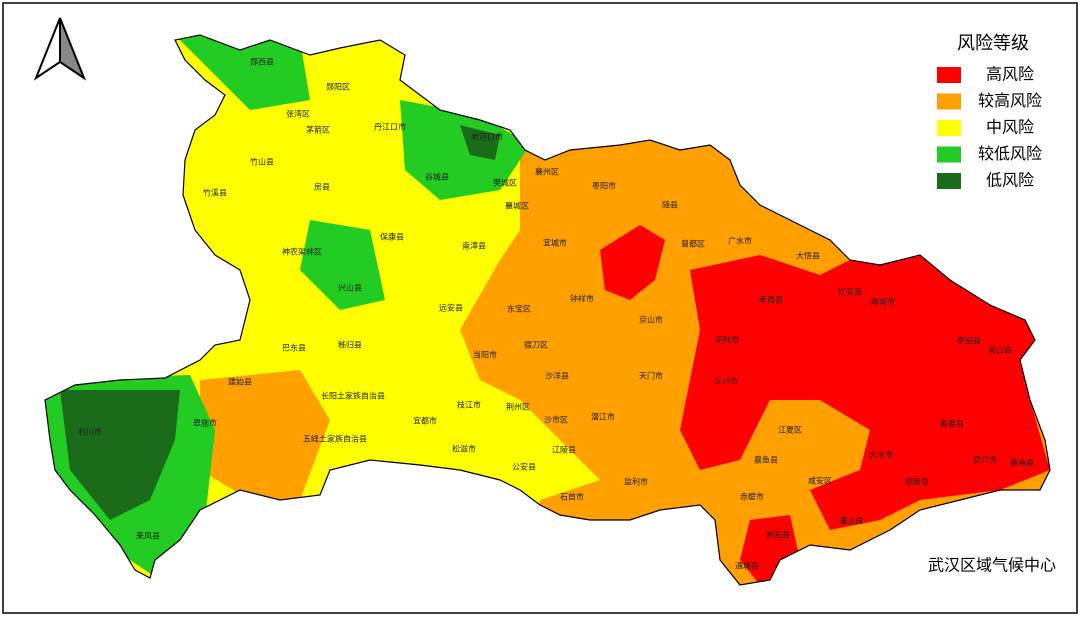  What do you see at coordinates (73, 49) in the screenshot?
I see `north-arrow-right` at bounding box center [73, 49].